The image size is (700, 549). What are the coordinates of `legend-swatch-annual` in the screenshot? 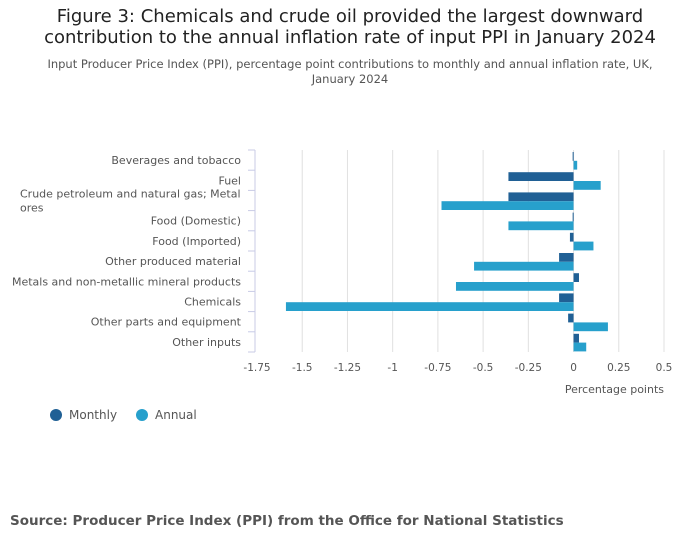 It's located at (142, 415).